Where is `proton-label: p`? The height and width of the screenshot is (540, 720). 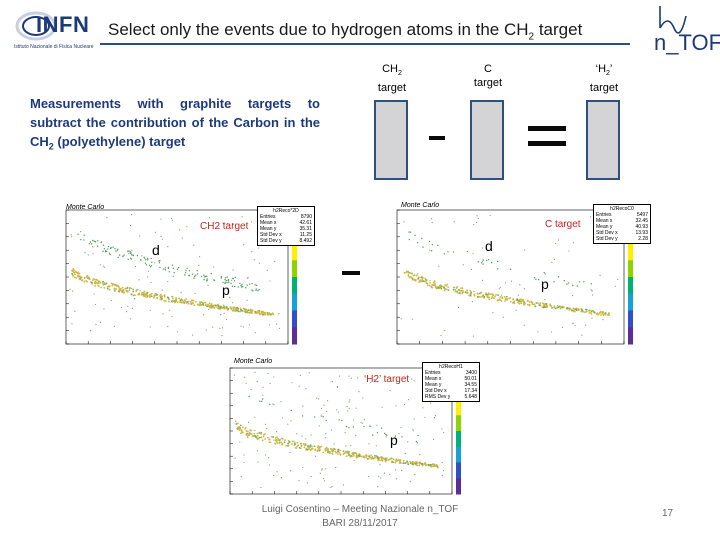
proton-label: p is located at coordinates (545, 284).